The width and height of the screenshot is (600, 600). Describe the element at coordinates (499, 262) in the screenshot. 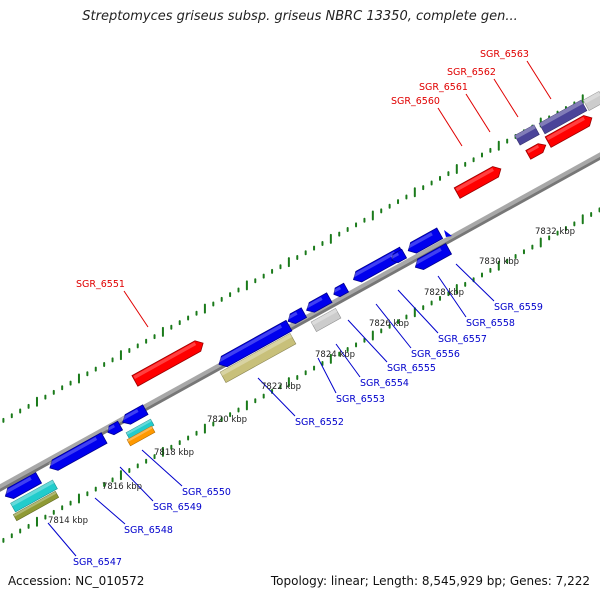

I see `scale-label: 7830 kbp` at that location.